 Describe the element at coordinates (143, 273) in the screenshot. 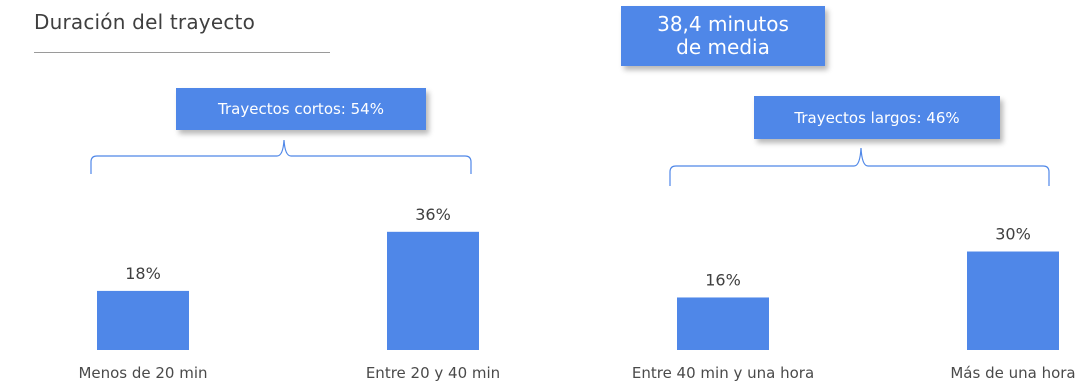

I see `data-label-1: 18%` at that location.